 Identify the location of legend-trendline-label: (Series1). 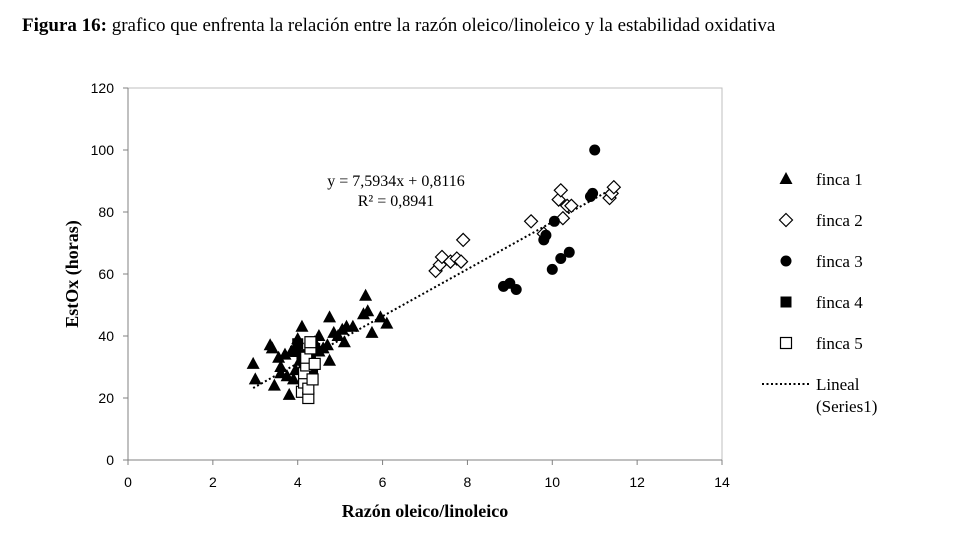
(846, 406).